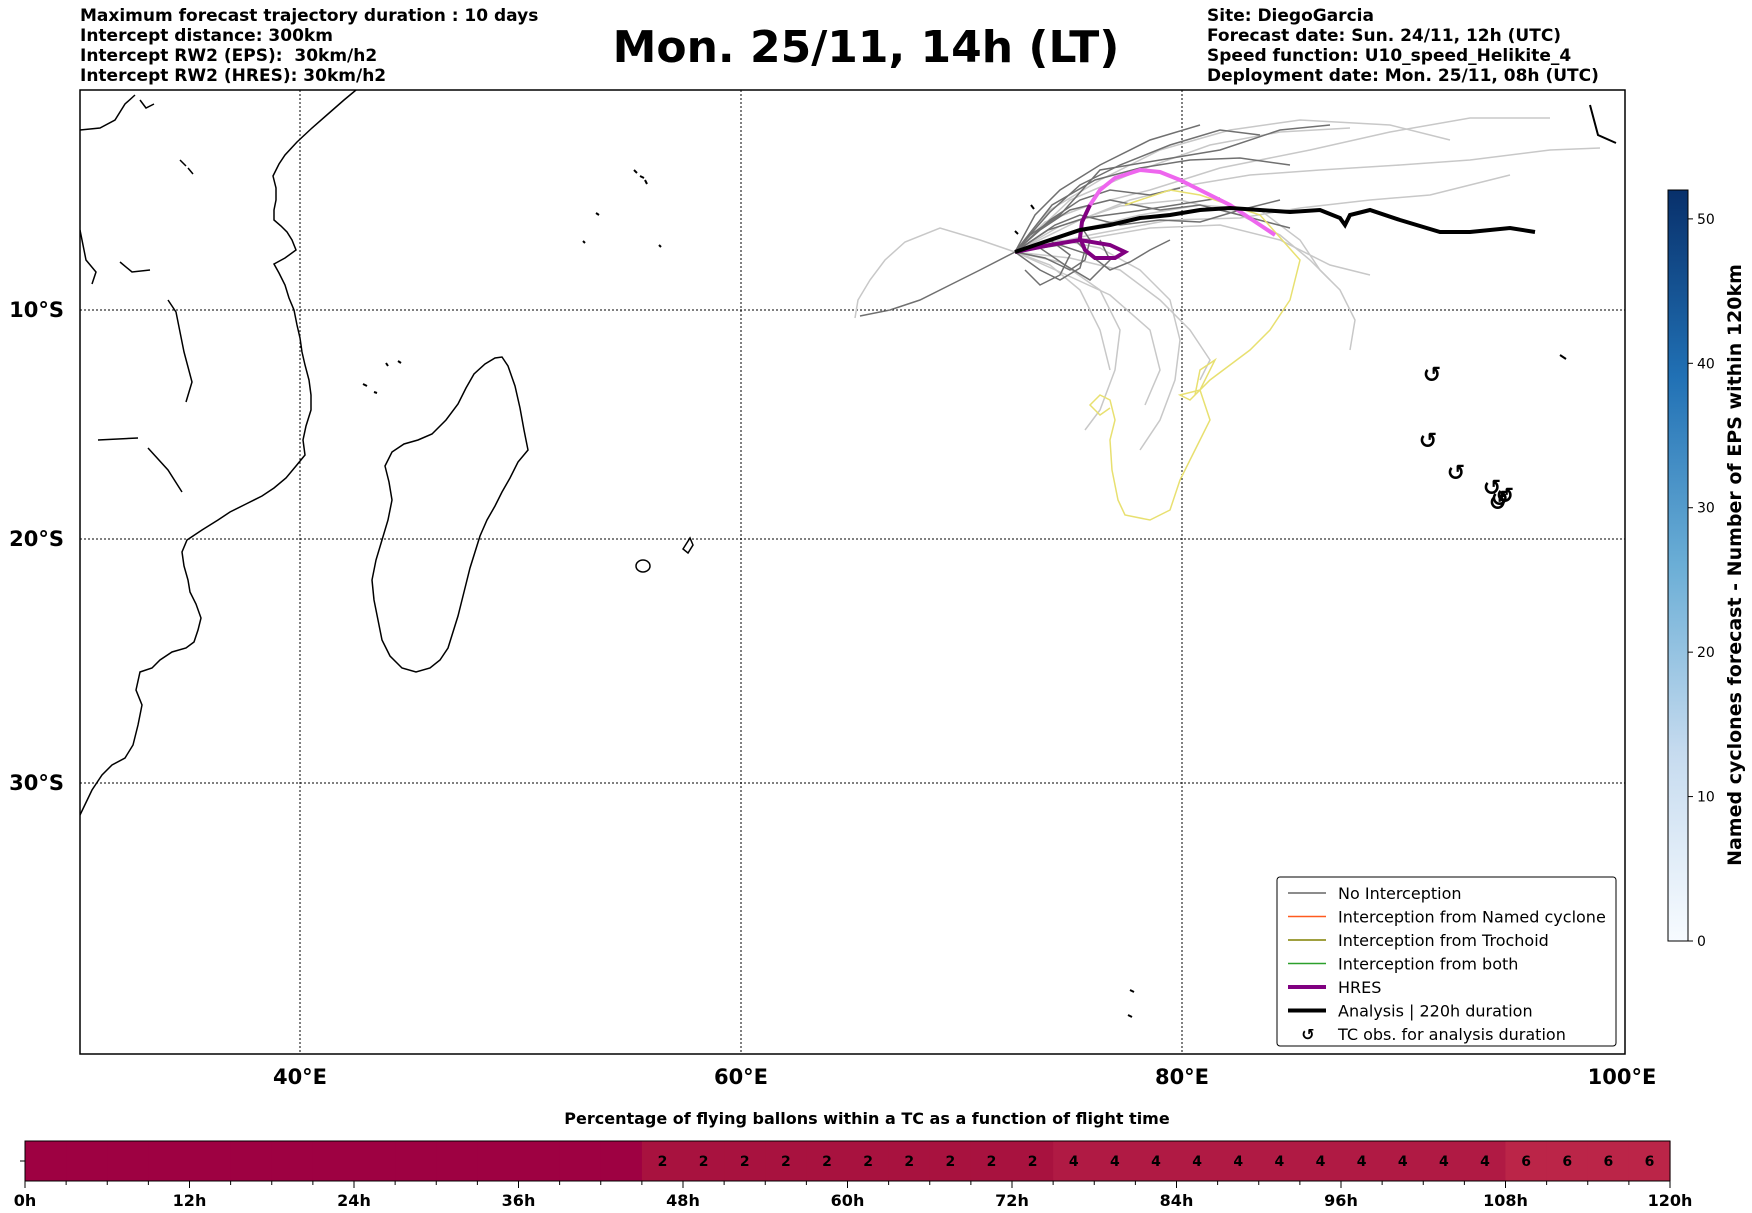  Describe the element at coordinates (1443, 940) in the screenshot. I see `legend-label: Interception from Trochoid` at that location.